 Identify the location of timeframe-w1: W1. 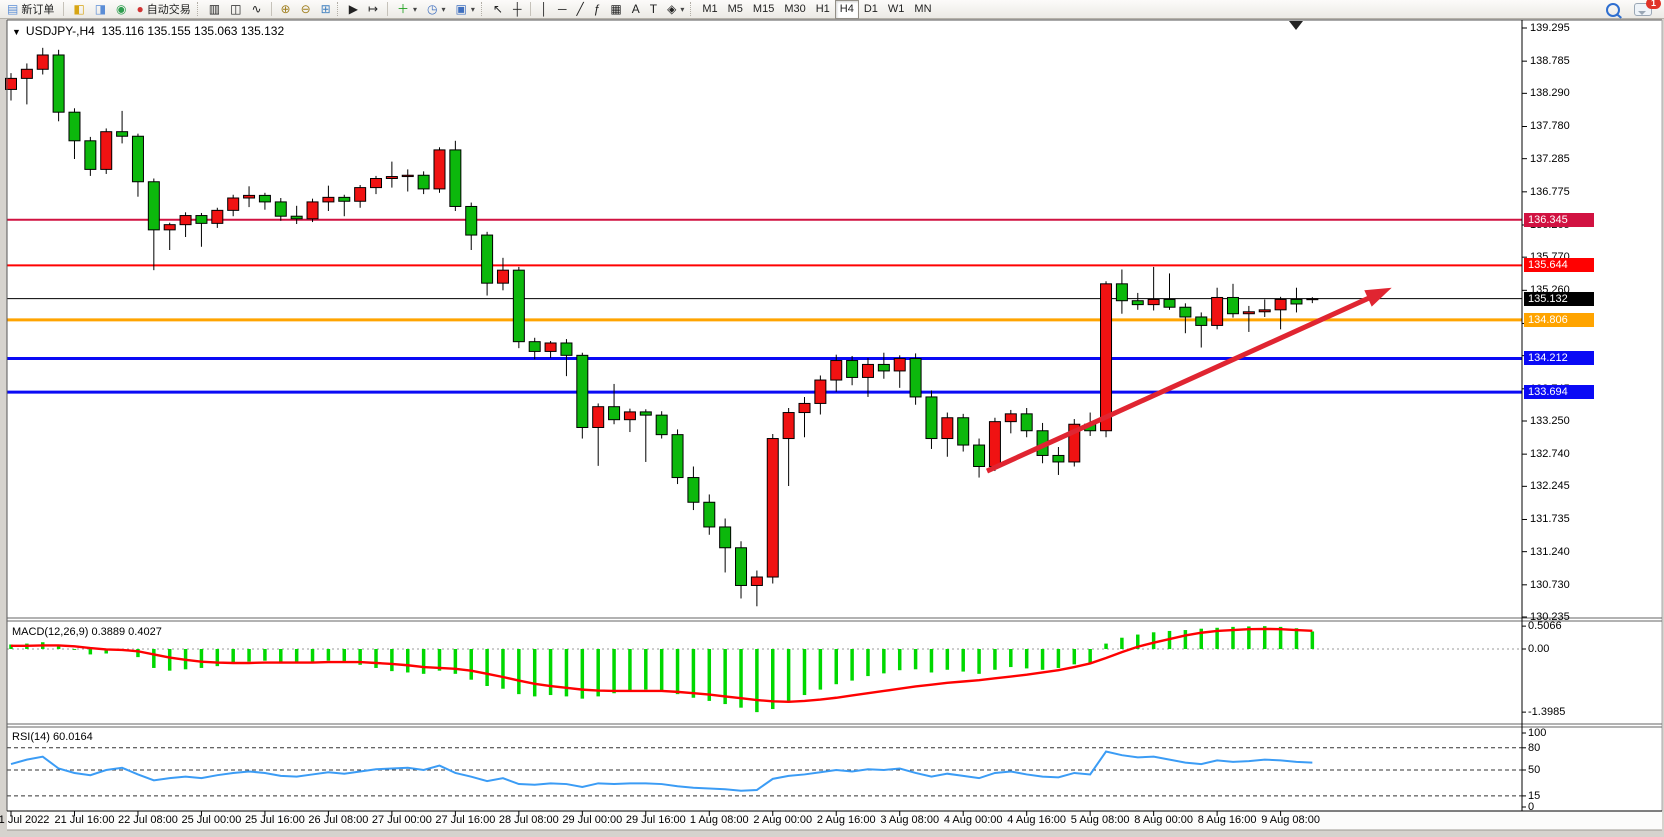
(896, 9).